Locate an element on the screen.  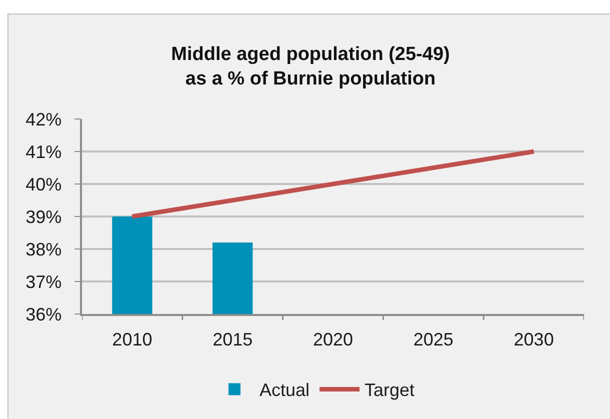
y-tick-label: 36% is located at coordinates (44, 314).